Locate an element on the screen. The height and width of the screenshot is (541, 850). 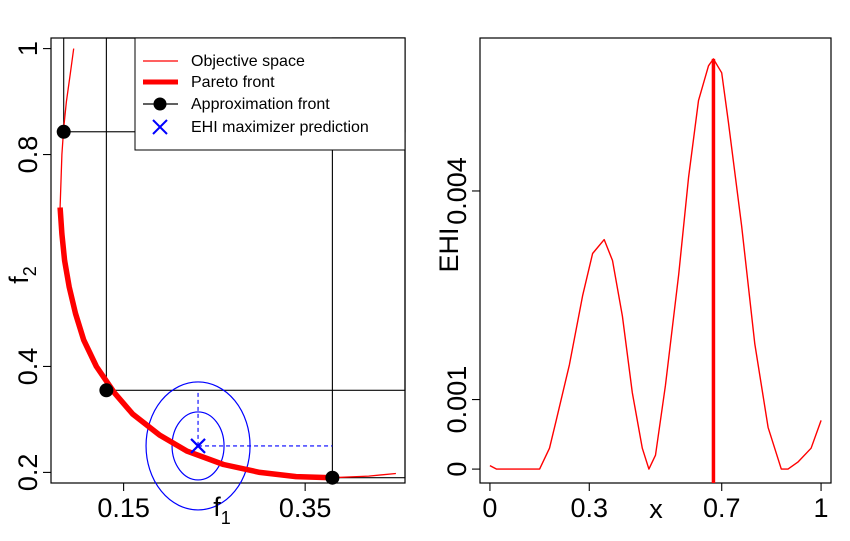
legend-label-approximation-front: Approximation front is located at coordinates (260, 104).